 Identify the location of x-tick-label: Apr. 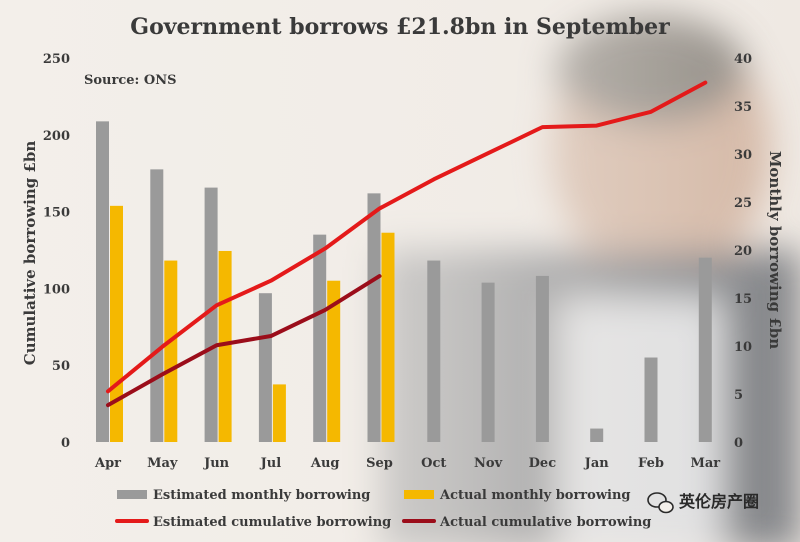
(107, 463).